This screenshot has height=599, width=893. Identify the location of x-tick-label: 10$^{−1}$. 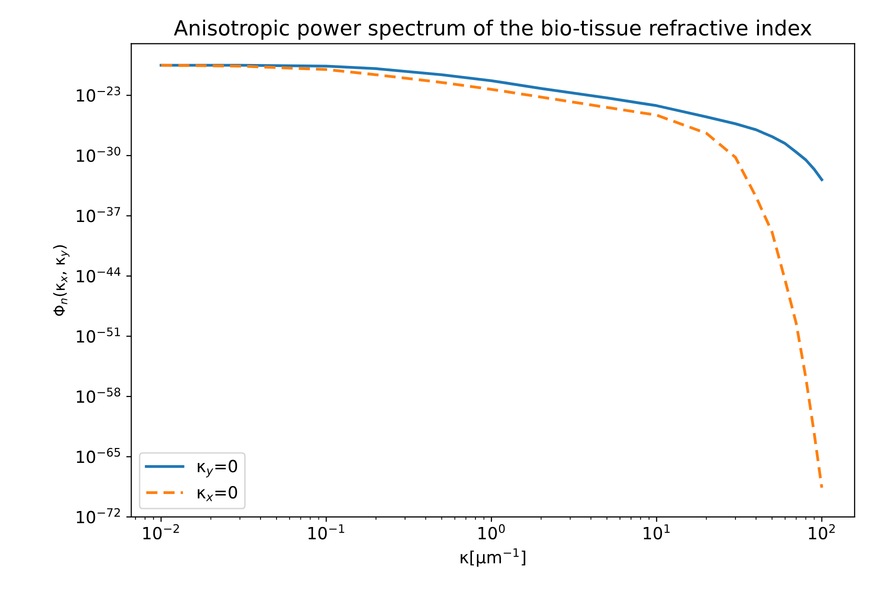
(326, 532).